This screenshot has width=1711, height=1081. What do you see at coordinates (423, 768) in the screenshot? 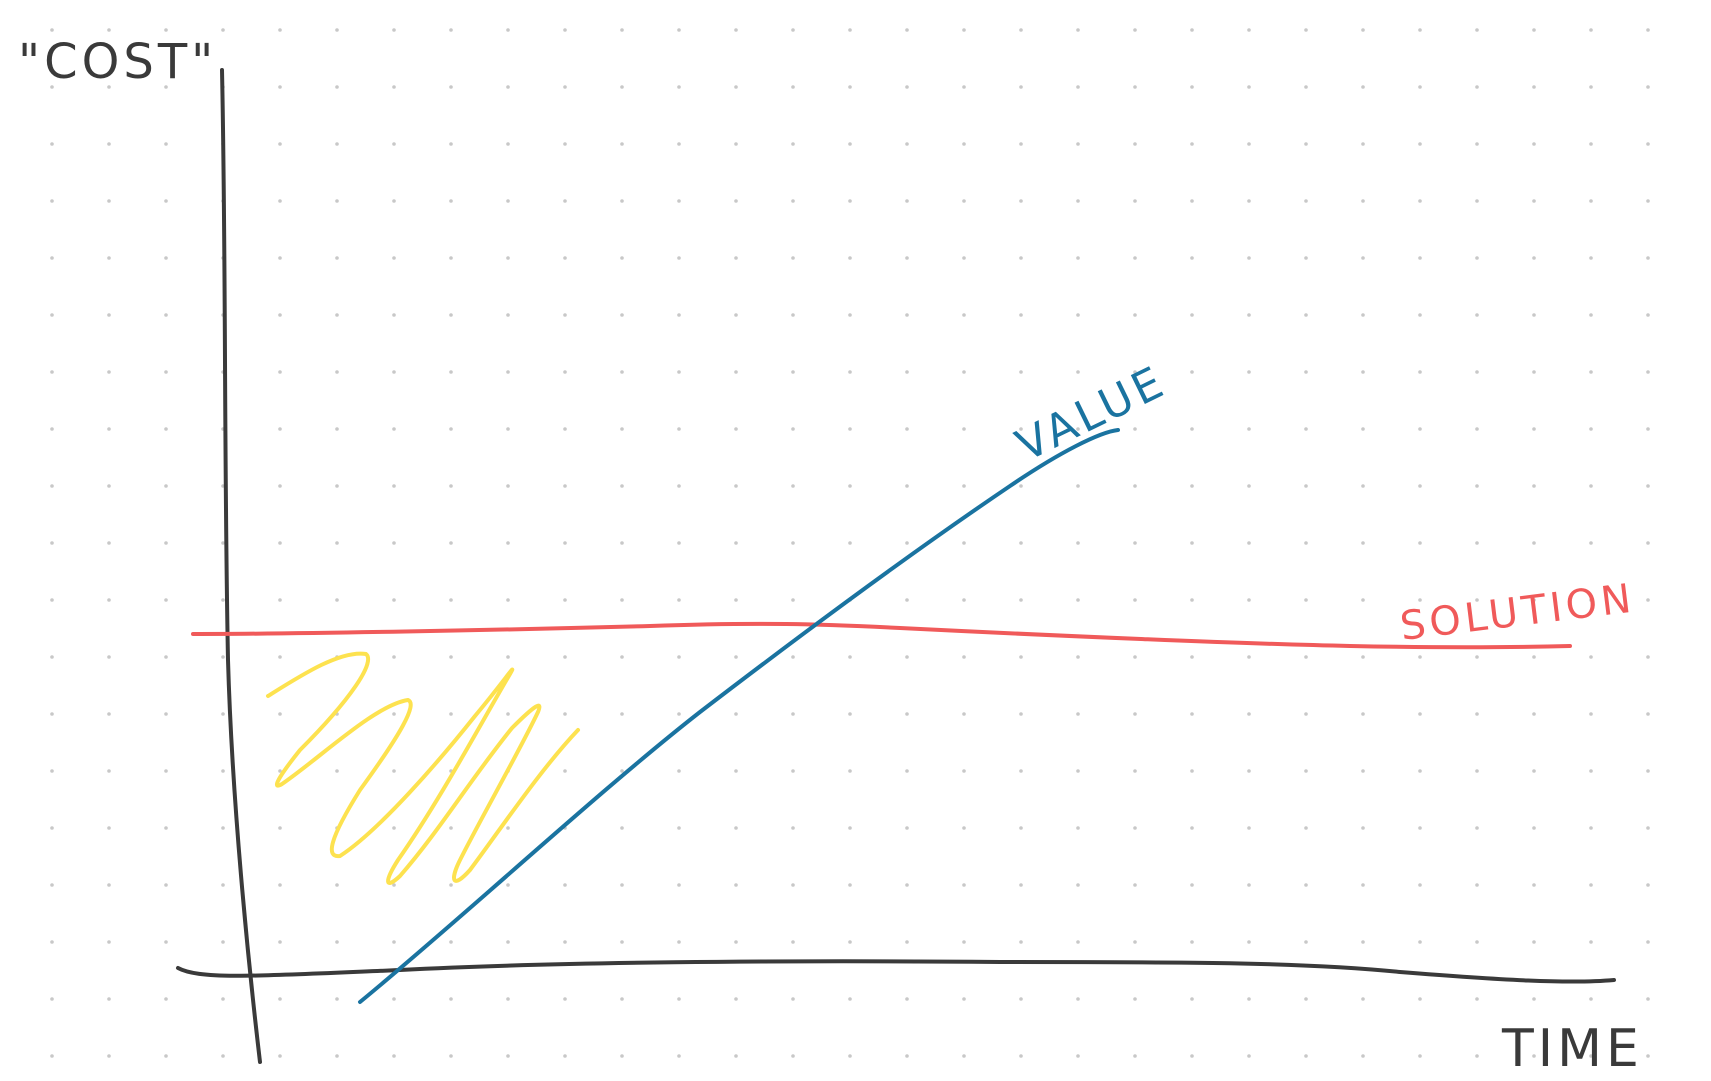
I see `scribble-fill` at bounding box center [423, 768].